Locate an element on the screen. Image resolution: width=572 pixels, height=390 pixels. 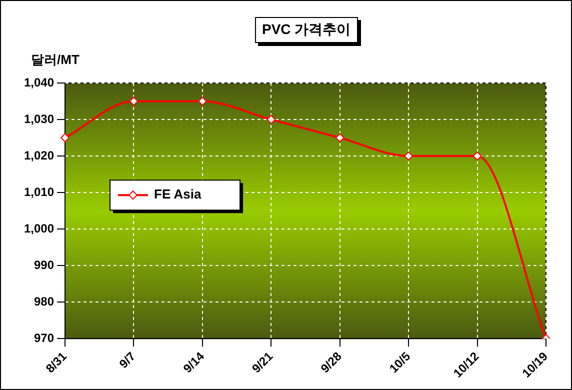
y-tick-label: 1,040 is located at coordinates (39, 82).